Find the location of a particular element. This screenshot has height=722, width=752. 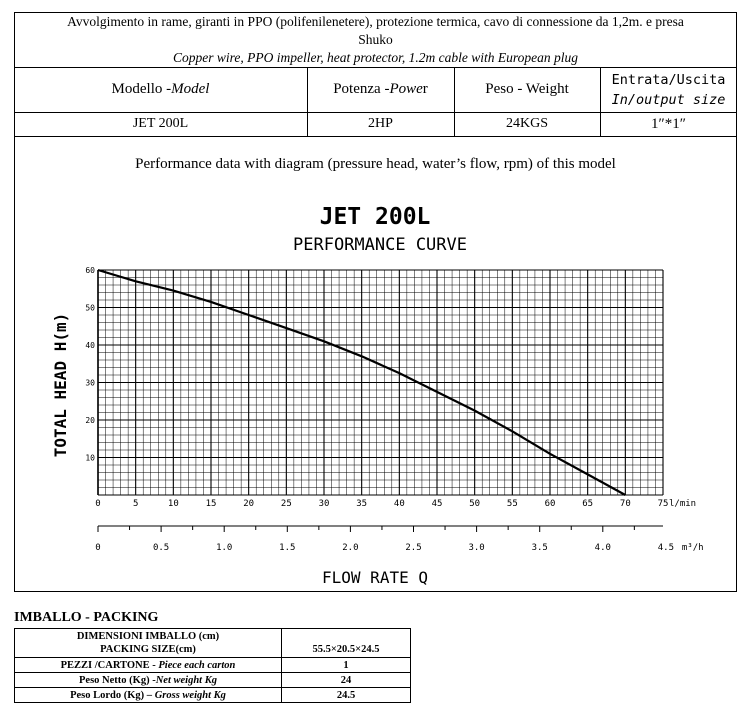

io-size-value: 1″*1″ is located at coordinates (668, 123).